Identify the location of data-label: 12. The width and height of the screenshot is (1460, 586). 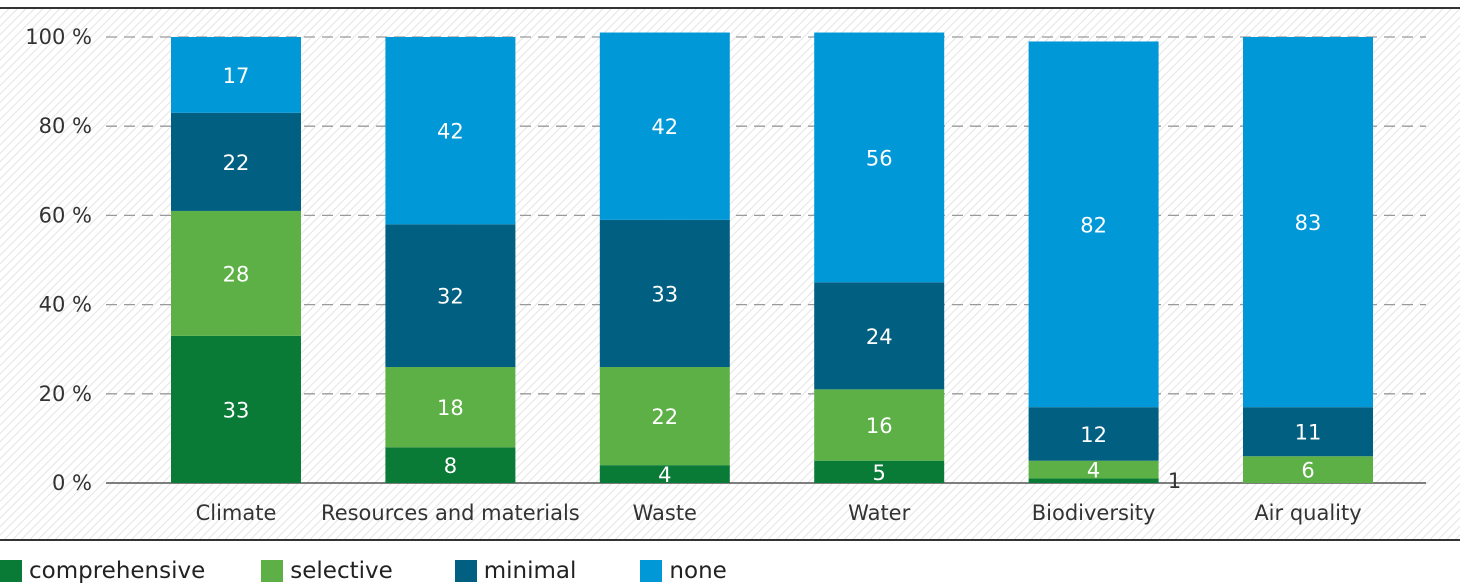
(1093, 435).